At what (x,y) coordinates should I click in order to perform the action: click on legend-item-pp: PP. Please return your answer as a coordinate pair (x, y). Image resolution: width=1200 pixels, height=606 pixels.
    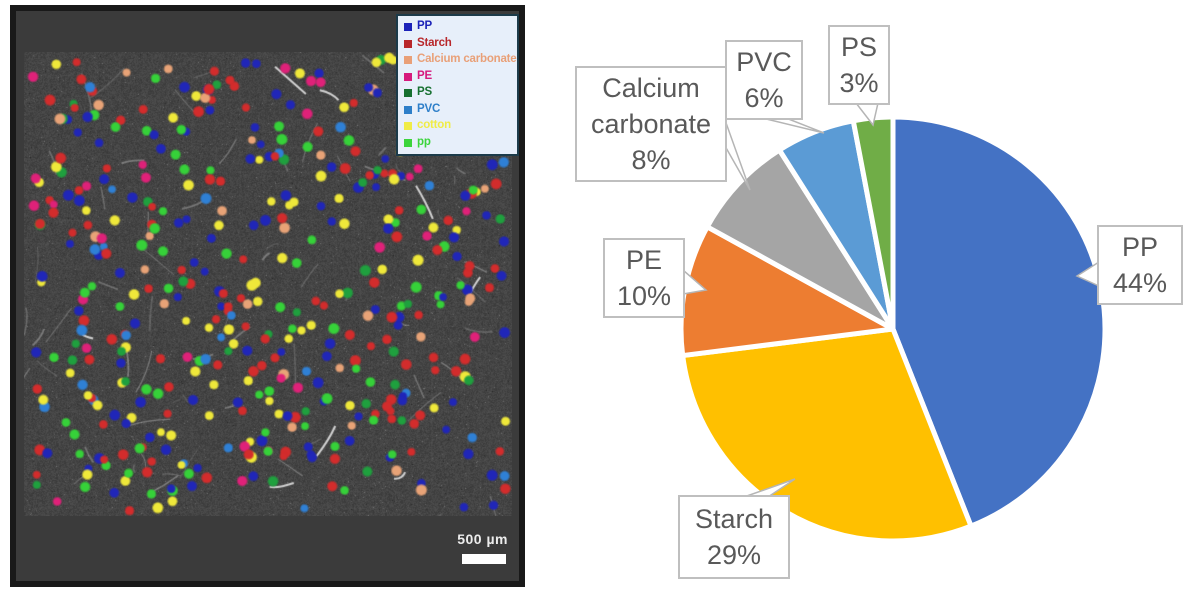
    Looking at the image, I should click on (459, 27).